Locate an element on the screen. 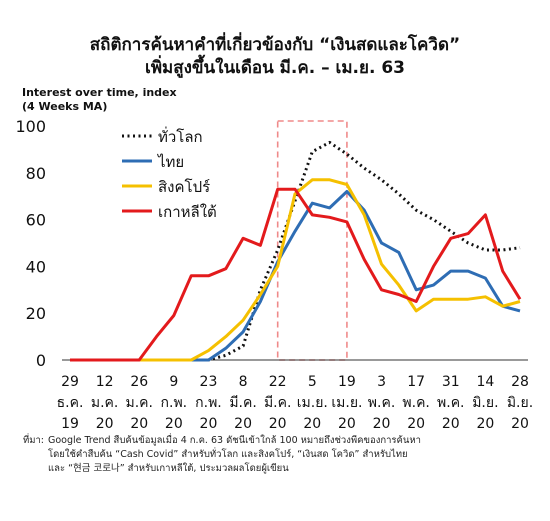  x-tick-label: 23 is located at coordinates (209, 382).